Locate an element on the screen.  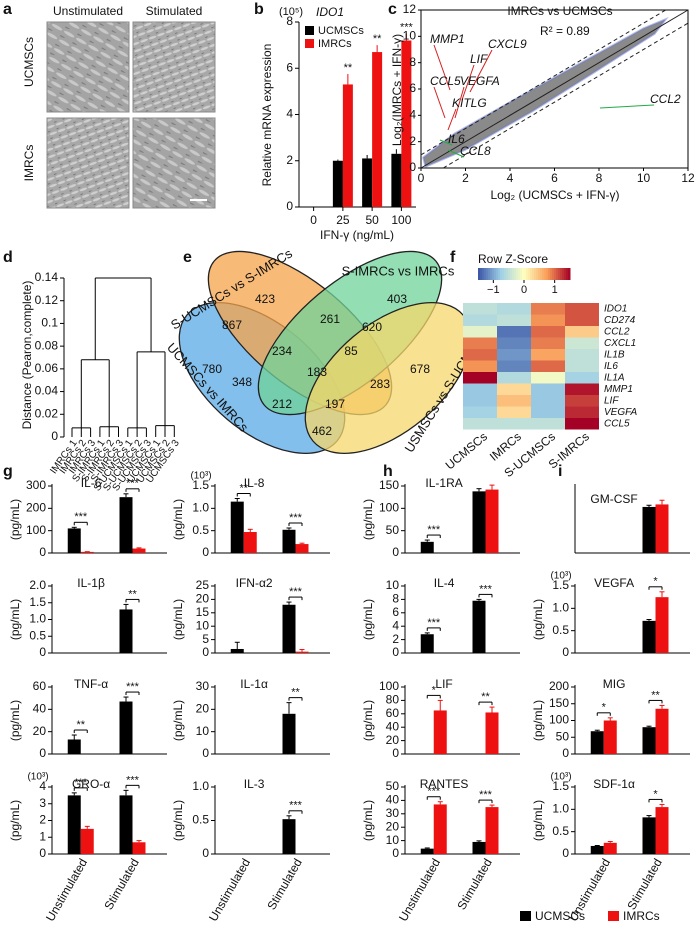
x-tick-label: Stimulated is located at coordinates (474, 884).